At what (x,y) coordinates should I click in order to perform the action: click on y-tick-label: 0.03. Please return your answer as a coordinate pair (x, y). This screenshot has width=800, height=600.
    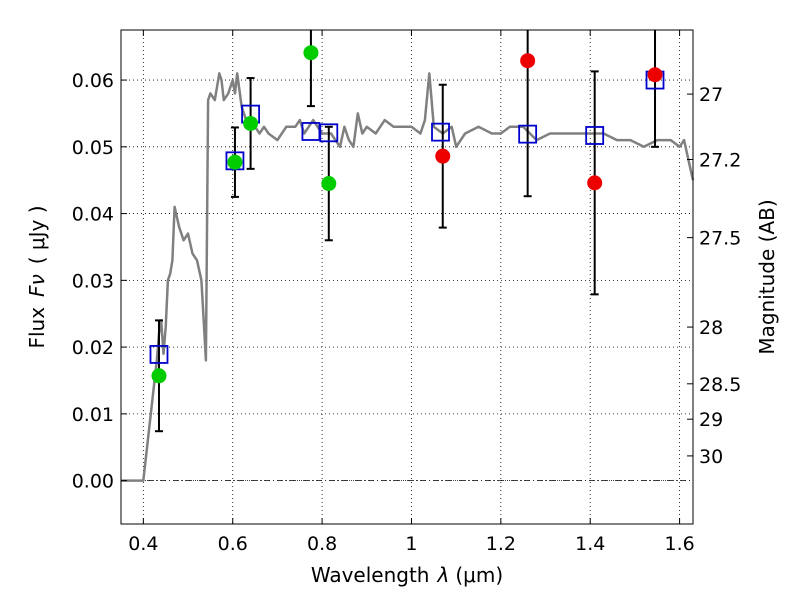
    Looking at the image, I should click on (93, 281).